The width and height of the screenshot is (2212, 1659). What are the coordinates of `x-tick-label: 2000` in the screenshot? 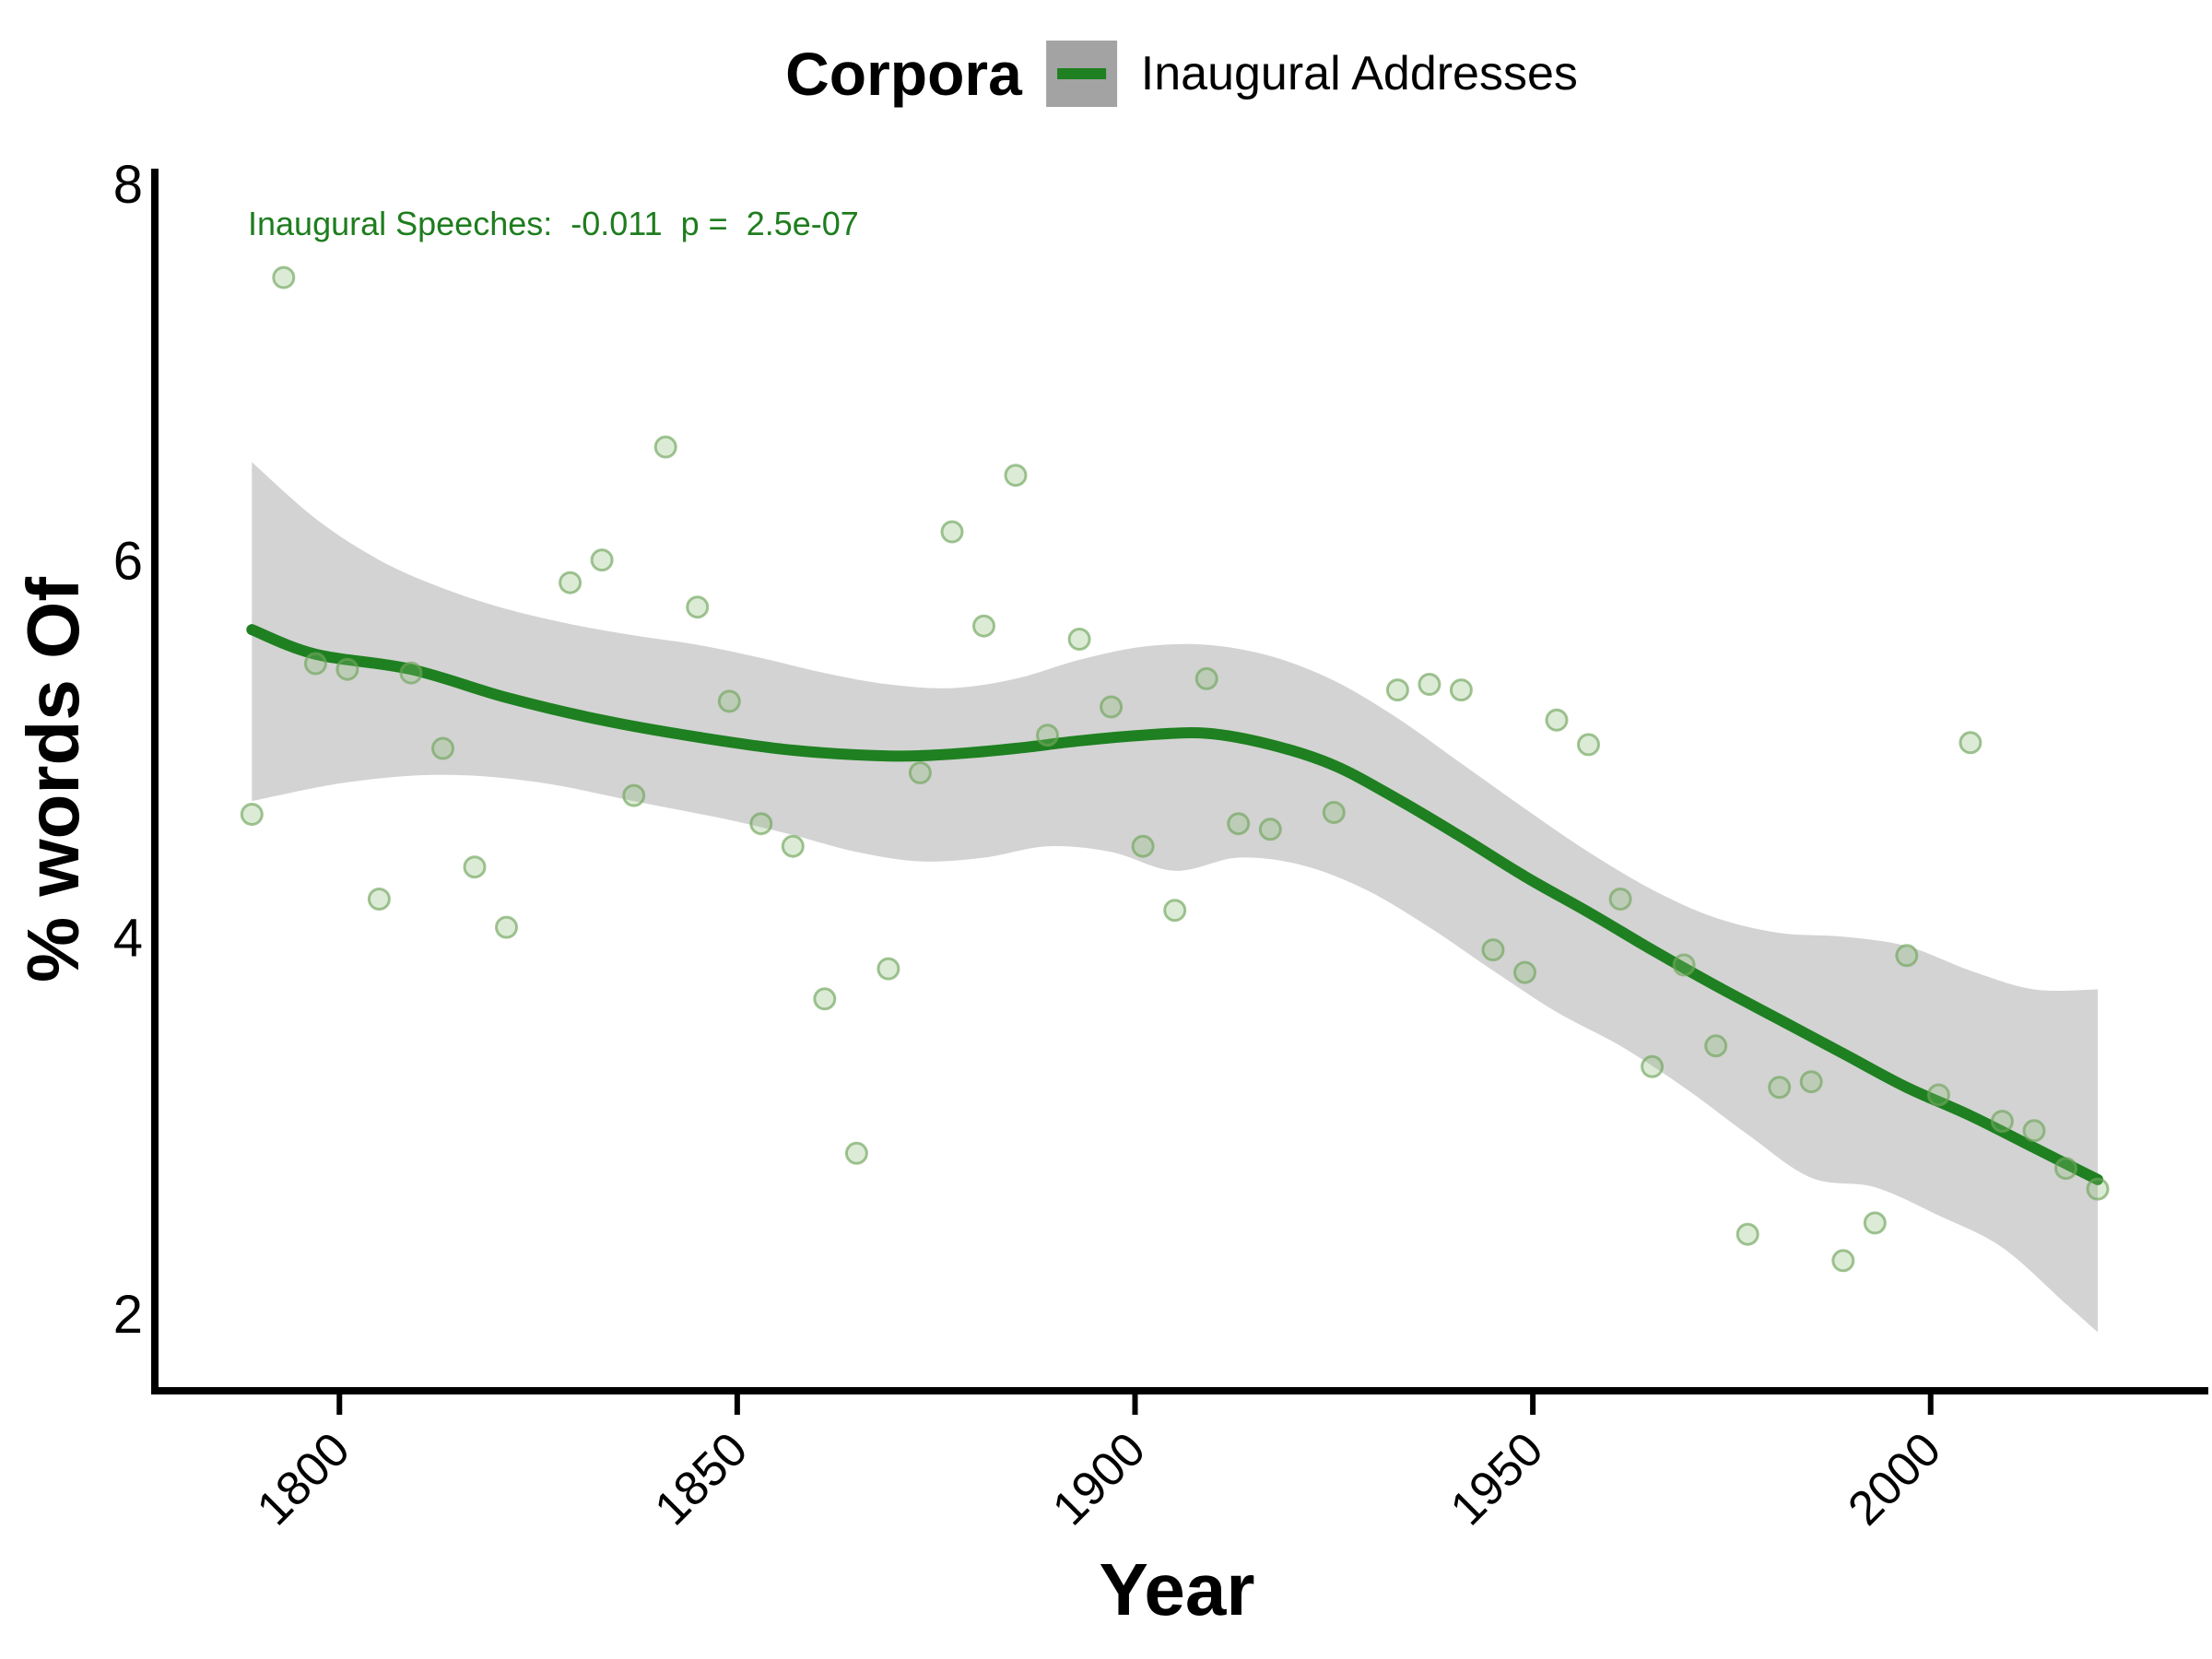 It's located at (1894, 1478).